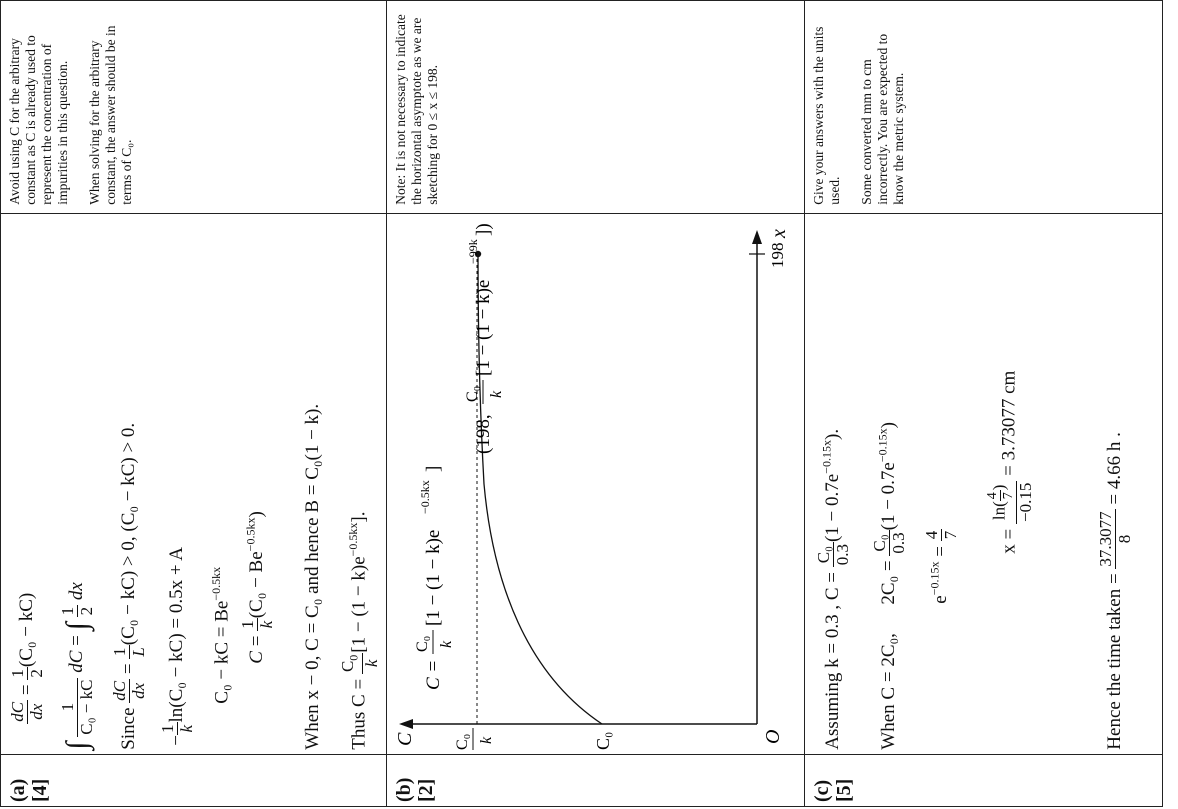 This screenshot has height=809, width=1178. What do you see at coordinates (433, 468) in the screenshot?
I see `curve-eq-end: ]` at bounding box center [433, 468].